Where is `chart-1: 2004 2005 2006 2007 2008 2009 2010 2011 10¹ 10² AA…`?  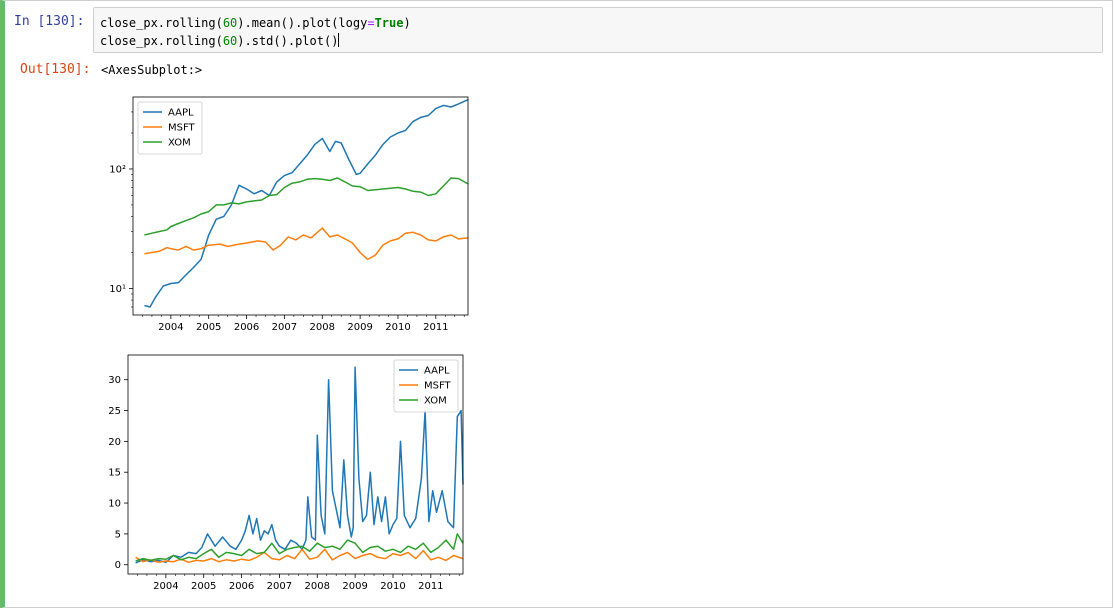
chart-1: 2004 2005 2006 2007 2008 2009 2010 2011 10¹ 10² AA… is located at coordinates (289, 214).